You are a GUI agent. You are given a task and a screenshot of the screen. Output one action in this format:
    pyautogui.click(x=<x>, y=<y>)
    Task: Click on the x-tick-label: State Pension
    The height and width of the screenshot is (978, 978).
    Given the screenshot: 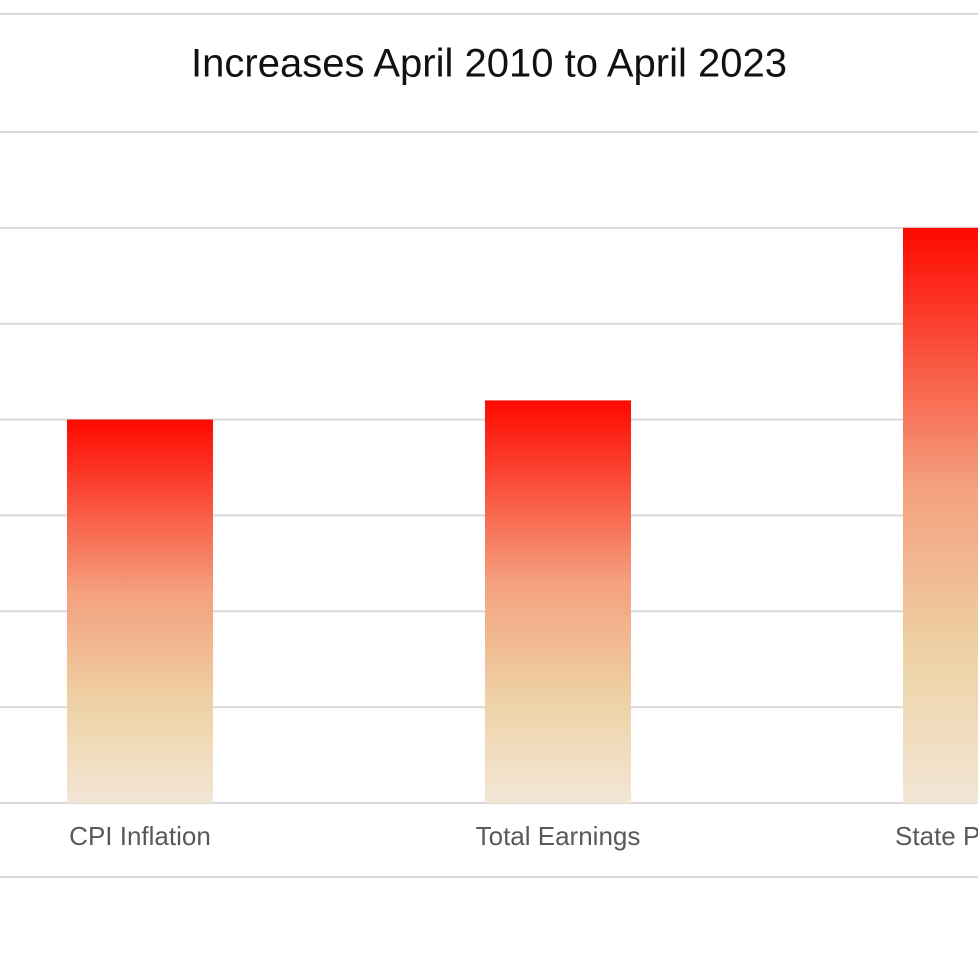 What is the action you would take?
    pyautogui.click(x=936, y=836)
    